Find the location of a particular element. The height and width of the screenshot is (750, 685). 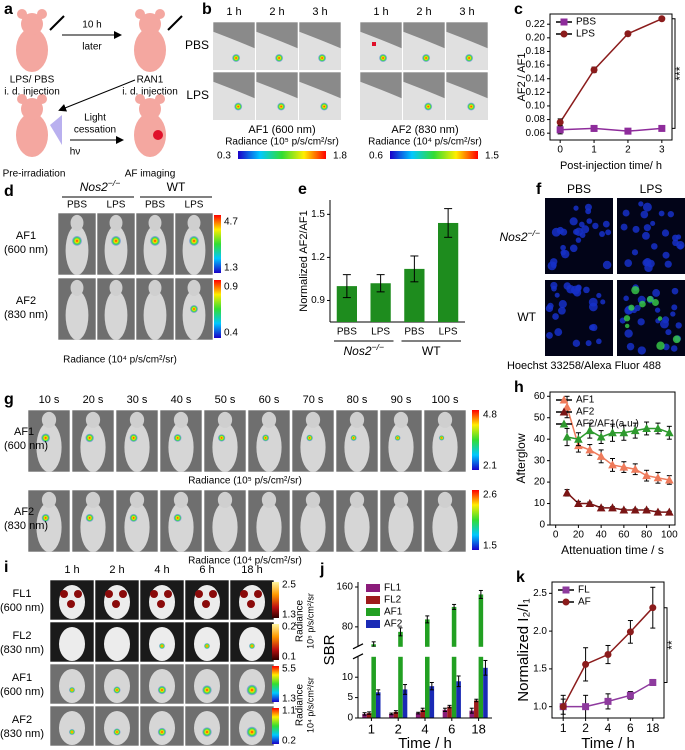

label: 1 h is located at coordinates (380, 12).